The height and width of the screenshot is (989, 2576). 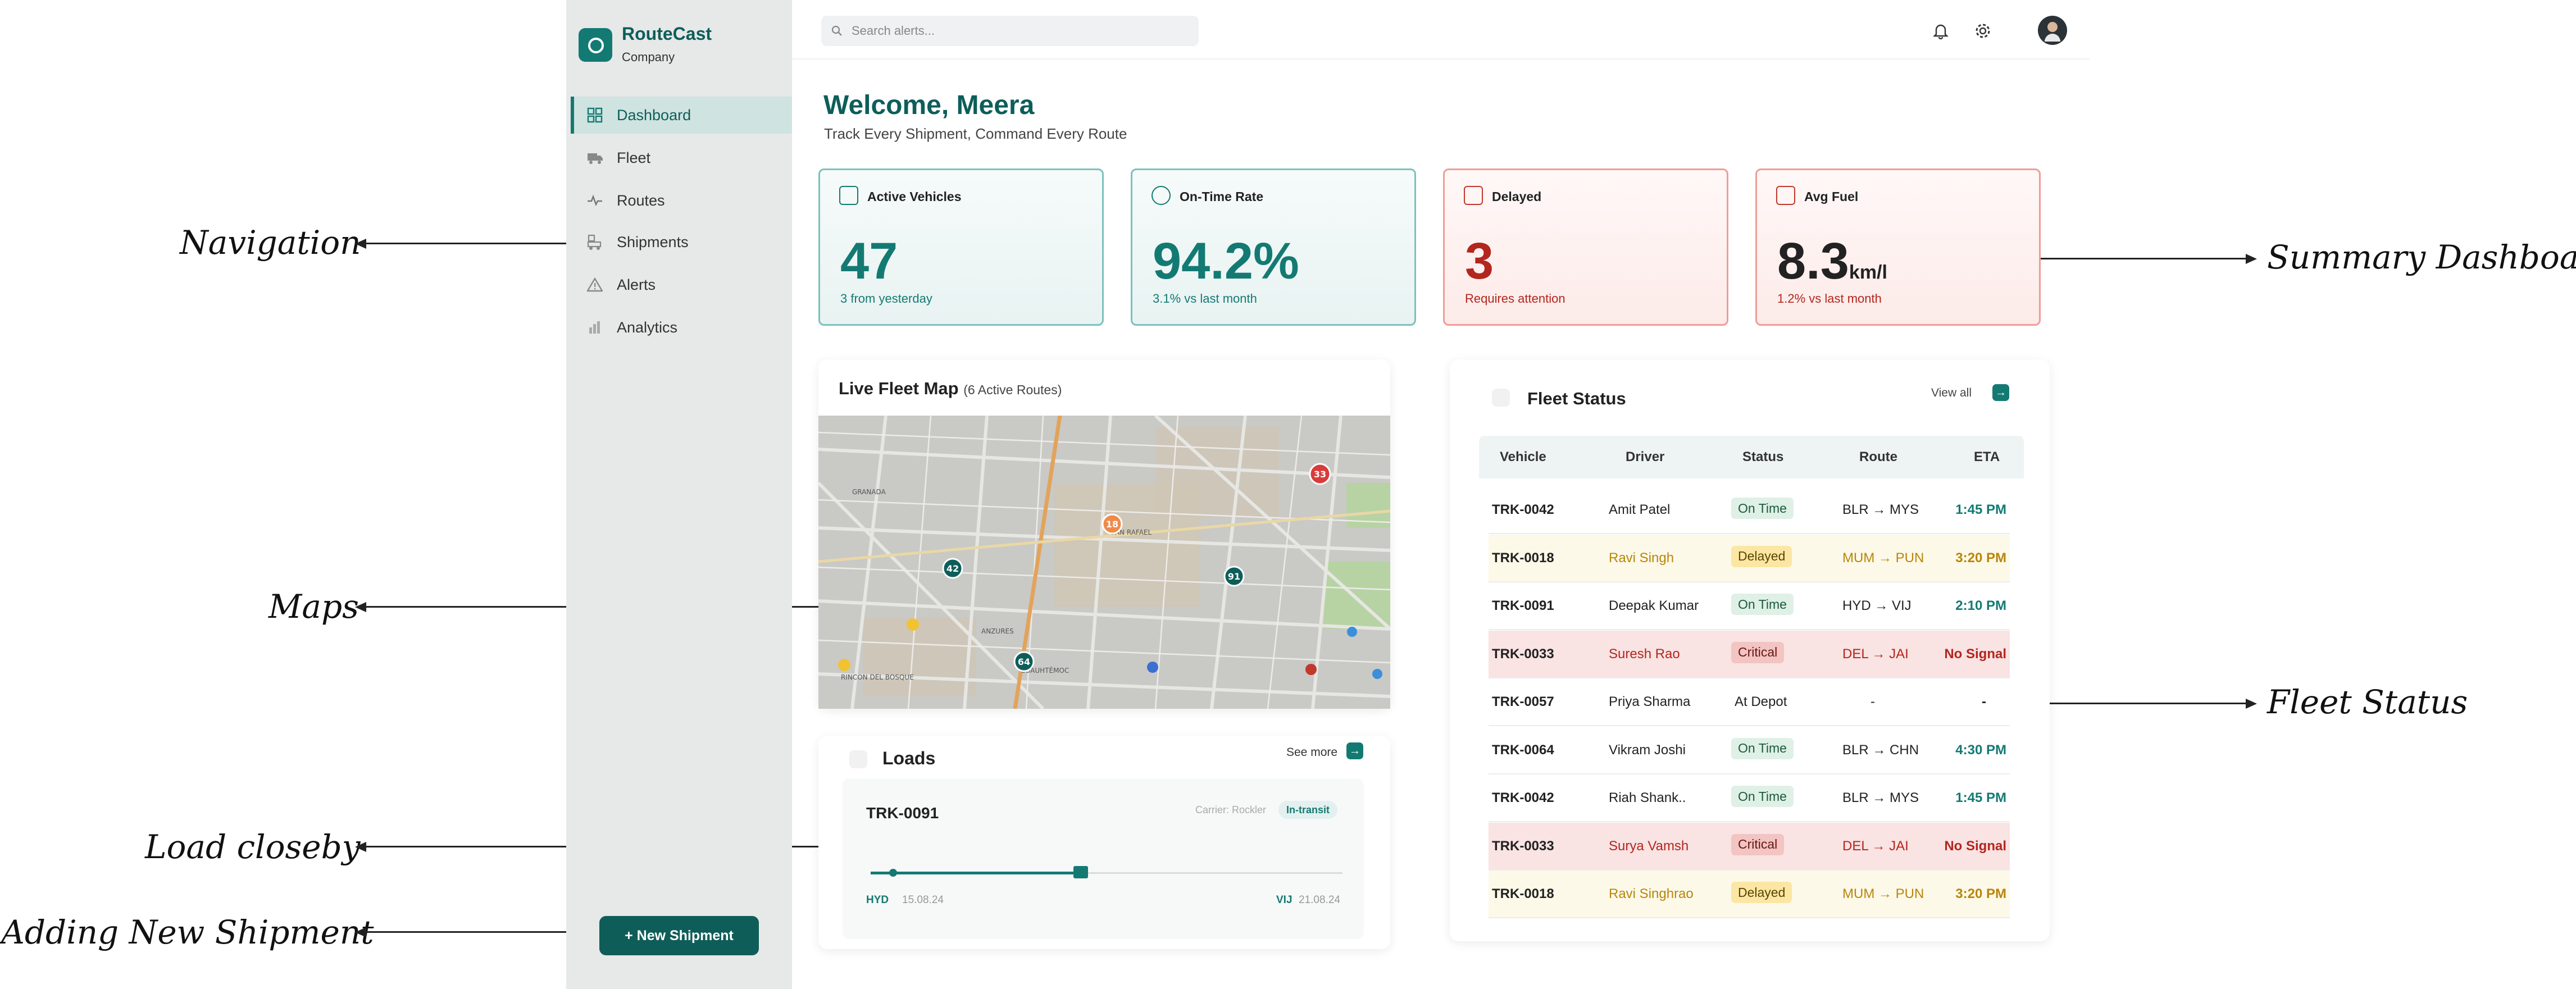 What do you see at coordinates (1940, 30) in the screenshot?
I see `bell-icon` at bounding box center [1940, 30].